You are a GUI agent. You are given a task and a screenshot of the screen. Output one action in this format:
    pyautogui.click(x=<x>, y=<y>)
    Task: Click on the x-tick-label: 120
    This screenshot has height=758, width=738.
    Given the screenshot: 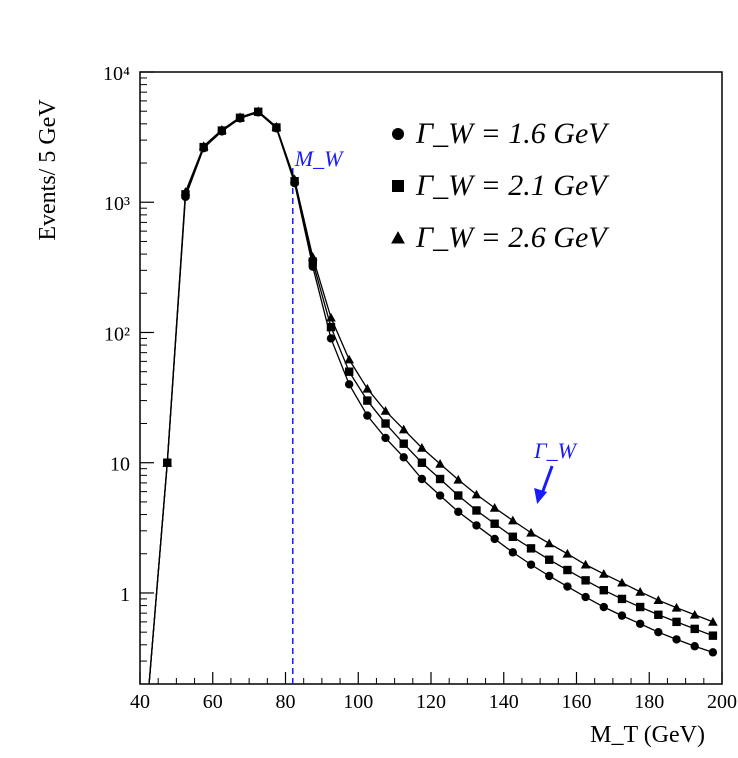 What is the action you would take?
    pyautogui.click(x=431, y=702)
    